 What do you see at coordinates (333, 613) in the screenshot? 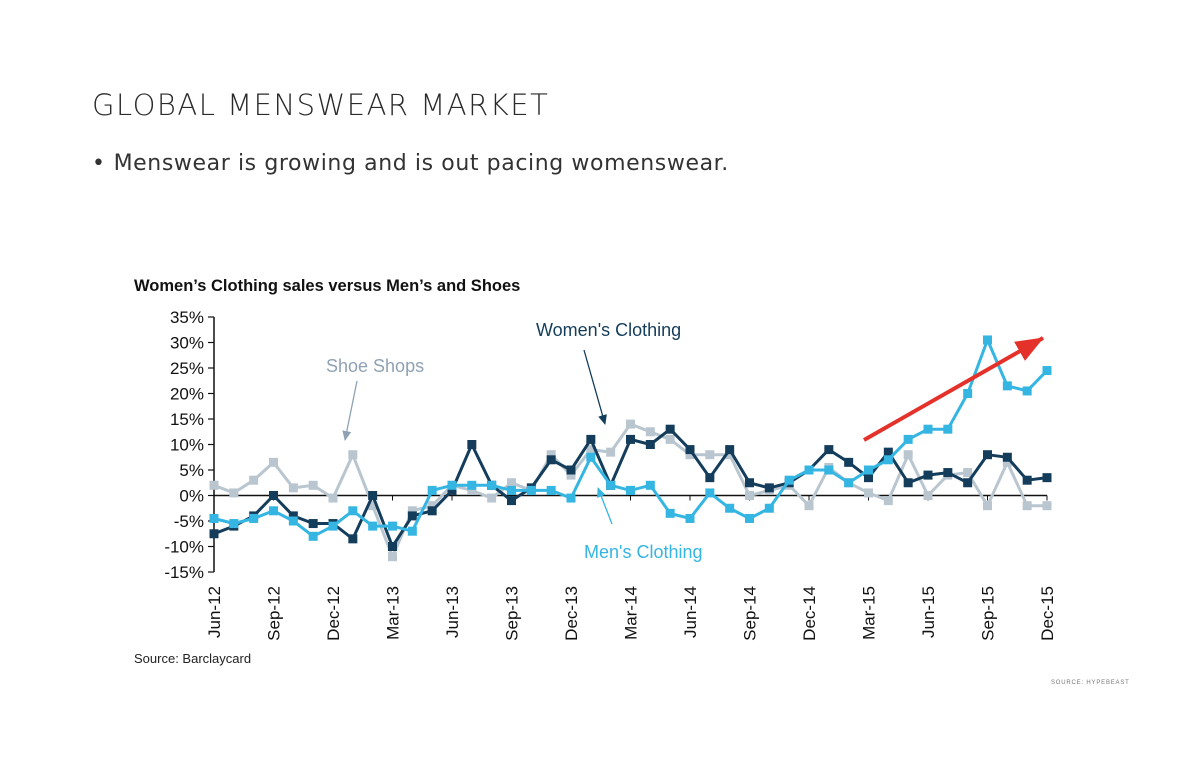
I see `x-tick-label: Dec-12` at bounding box center [333, 613].